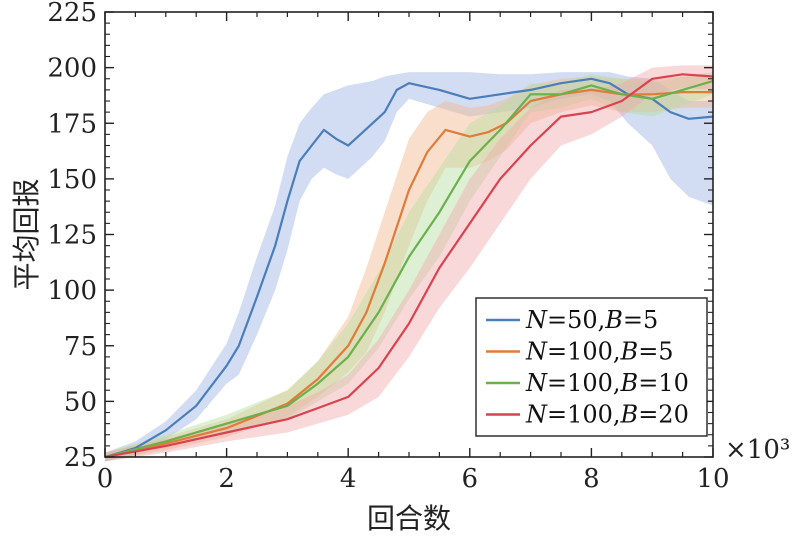 The height and width of the screenshot is (538, 792). Describe the element at coordinates (80, 402) in the screenshot. I see `y-tick-label: 50` at that location.